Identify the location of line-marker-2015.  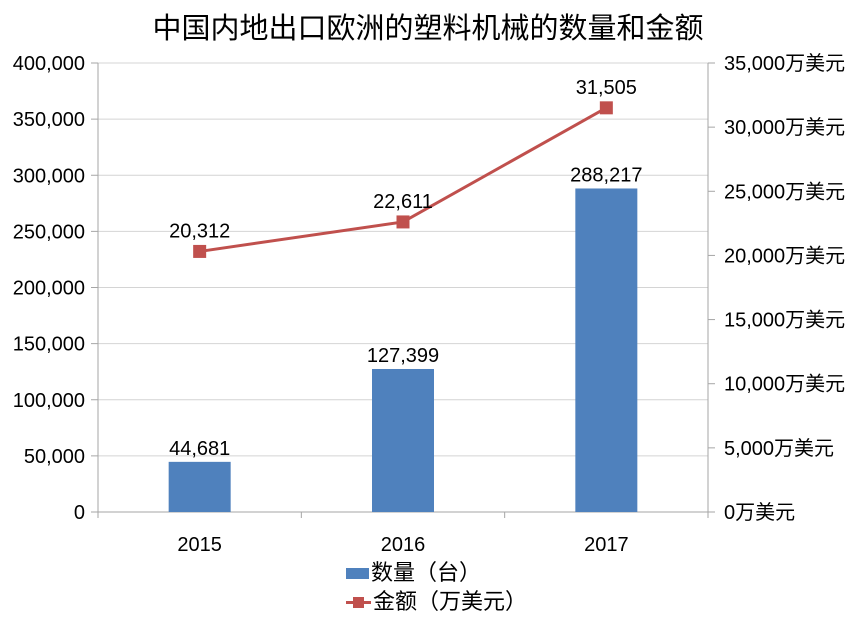
(200, 251).